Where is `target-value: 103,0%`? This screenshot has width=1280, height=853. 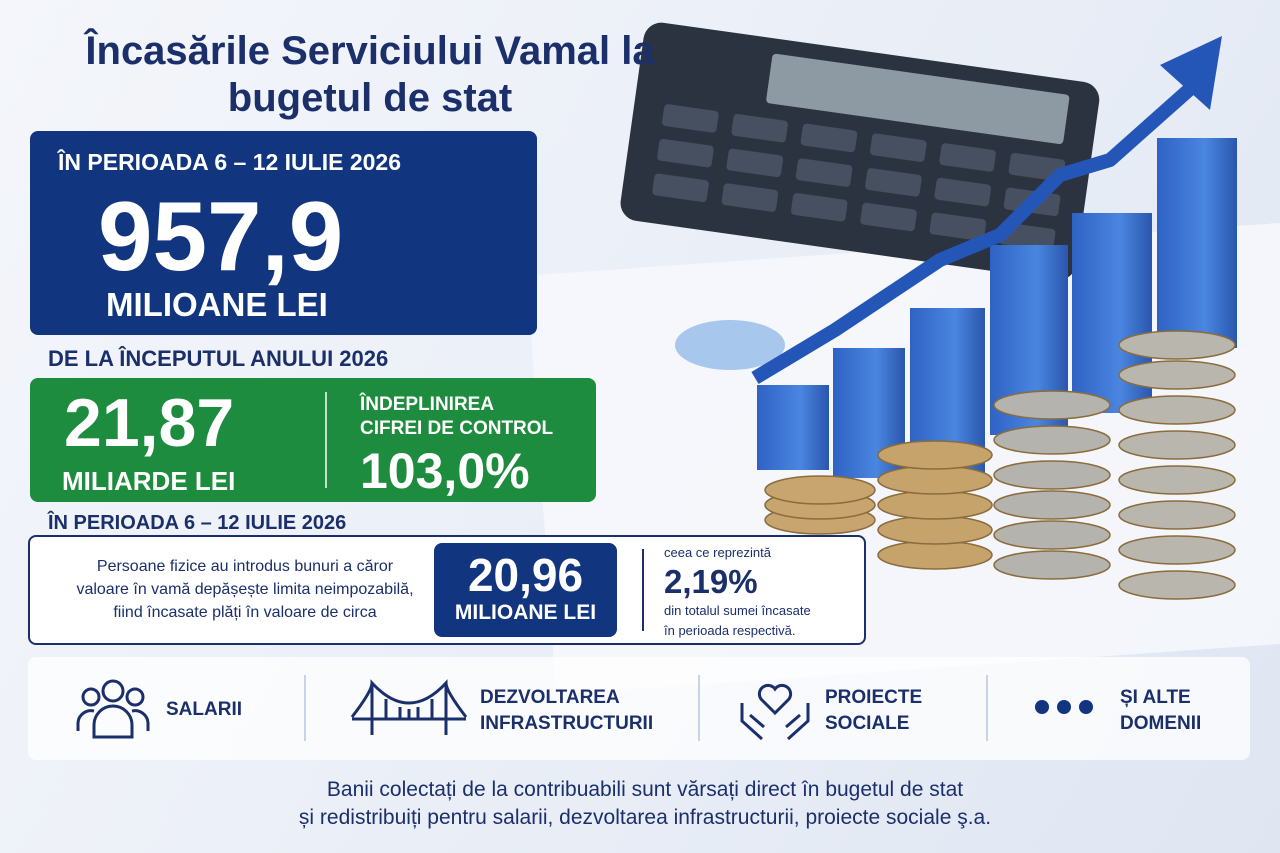
target-value: 103,0% is located at coordinates (445, 471).